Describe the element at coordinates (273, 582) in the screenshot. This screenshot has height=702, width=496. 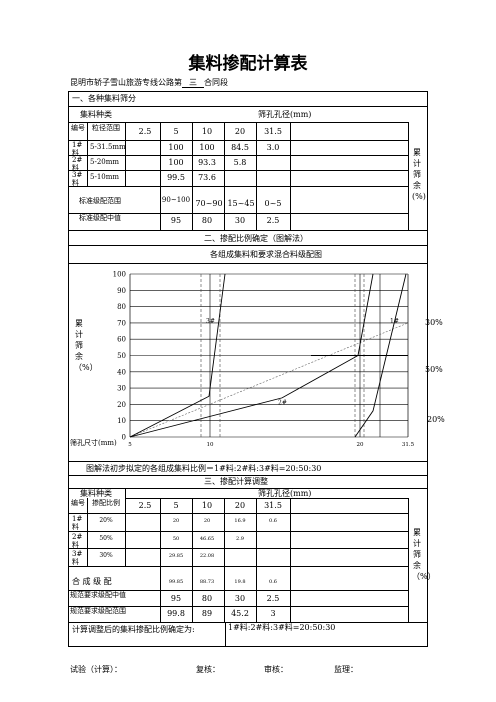
I see `s3-mix-31: 0.6` at that location.